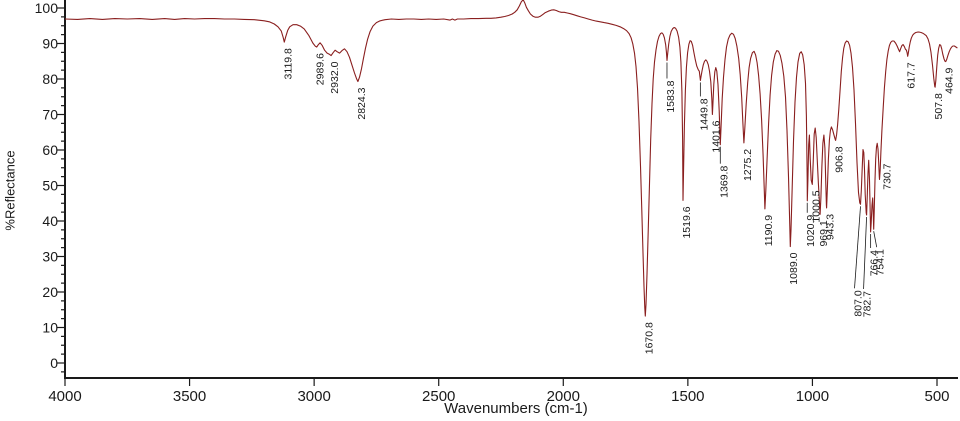 The image size is (960, 421). I want to click on peak-label: 807.0, so click(859, 303).